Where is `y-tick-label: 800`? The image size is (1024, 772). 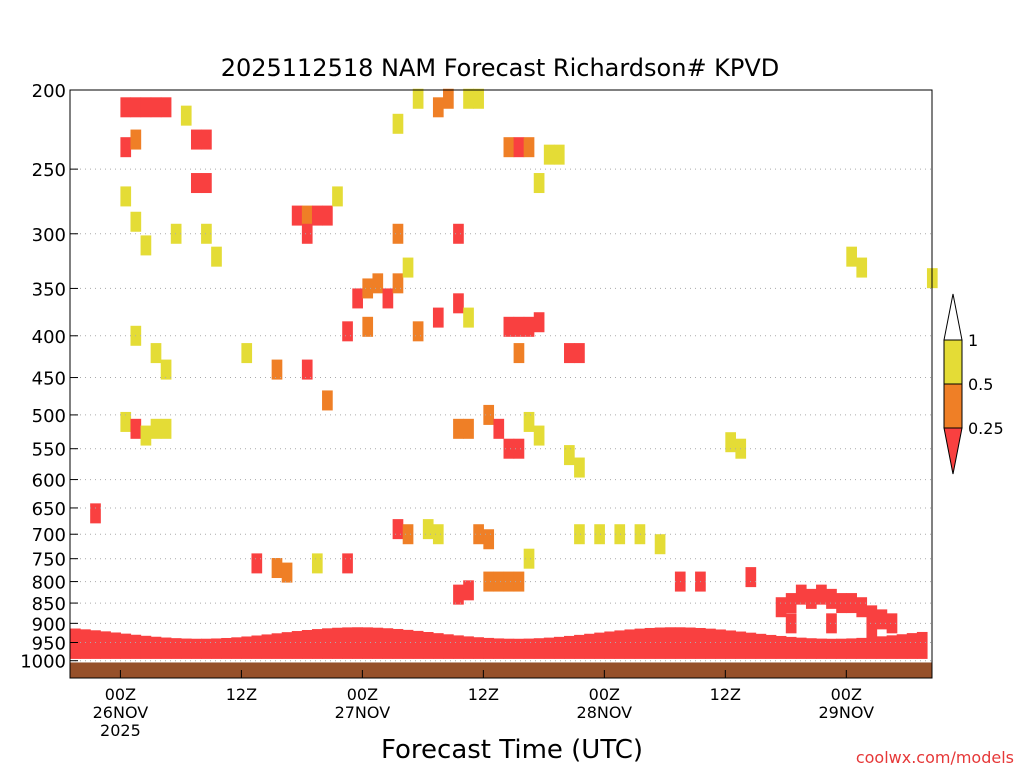
y-tick-label: 800 is located at coordinates (49, 583).